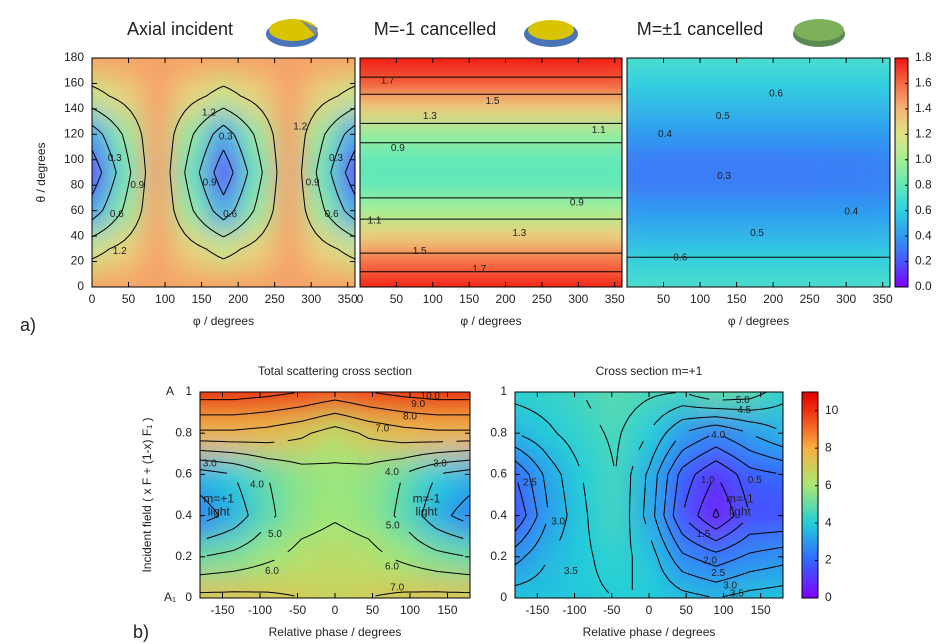 Image resolution: width=943 pixels, height=644 pixels. Describe the element at coordinates (923, 159) in the screenshot. I see `colorbar-tick-label: 1.0` at that location.